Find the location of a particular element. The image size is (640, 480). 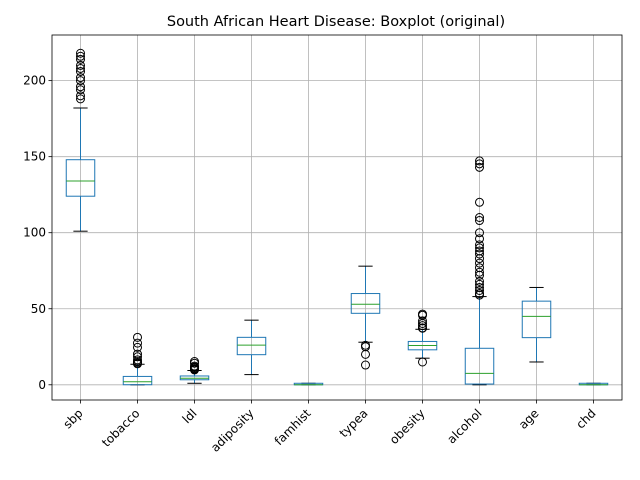

x-tick-label: famhist is located at coordinates (293, 427).